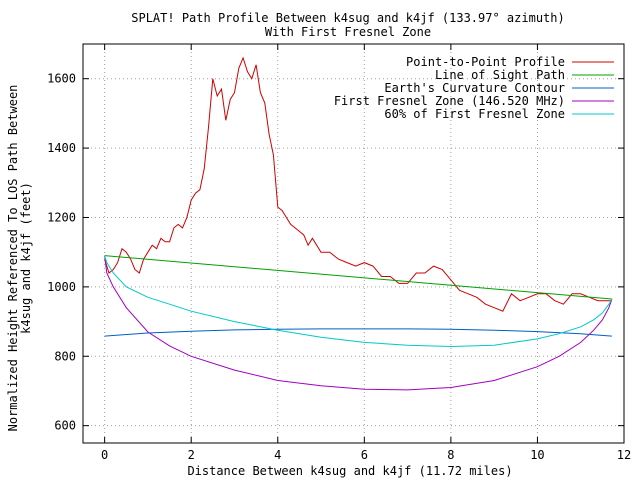 The image size is (640, 480). What do you see at coordinates (474, 88) in the screenshot?
I see `legend-label-earth-s-curvature-contour: Earth's Curvature Contour` at bounding box center [474, 88].